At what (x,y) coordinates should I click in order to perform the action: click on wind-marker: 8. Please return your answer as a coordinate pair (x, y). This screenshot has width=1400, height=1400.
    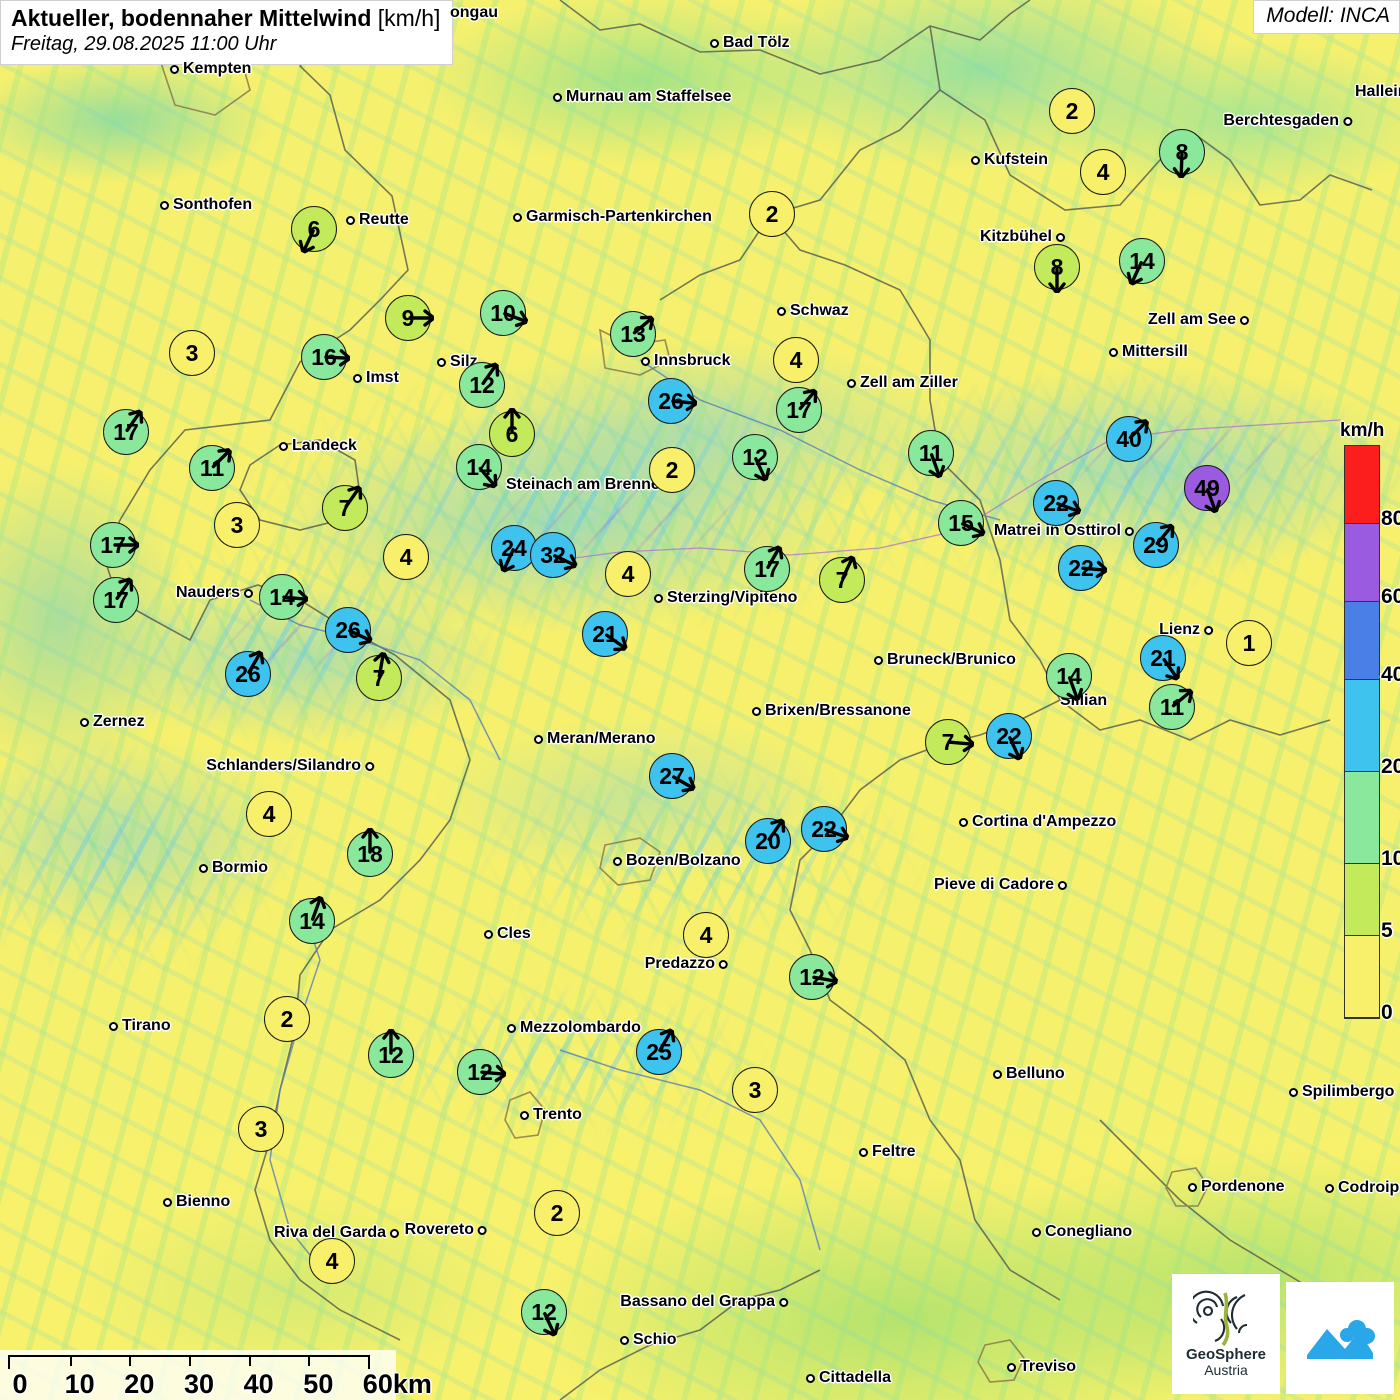
    Looking at the image, I should click on (1182, 154).